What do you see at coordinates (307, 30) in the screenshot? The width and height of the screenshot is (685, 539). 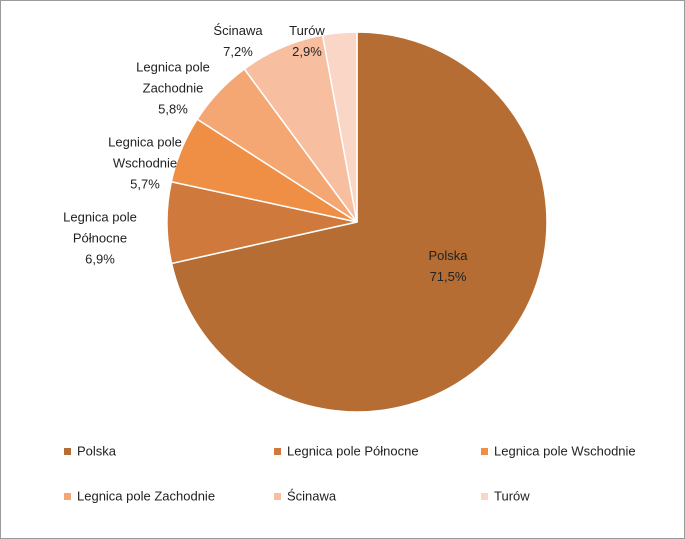 I see `slice-label-name: Turów` at bounding box center [307, 30].